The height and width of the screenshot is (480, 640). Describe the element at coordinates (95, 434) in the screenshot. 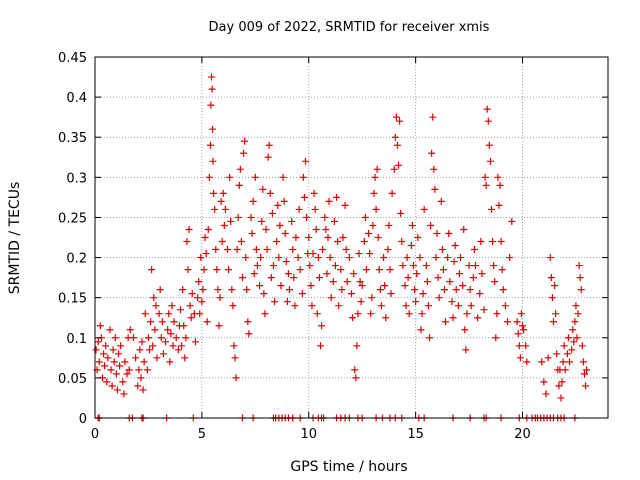

I see `x-tick-label: 0` at that location.